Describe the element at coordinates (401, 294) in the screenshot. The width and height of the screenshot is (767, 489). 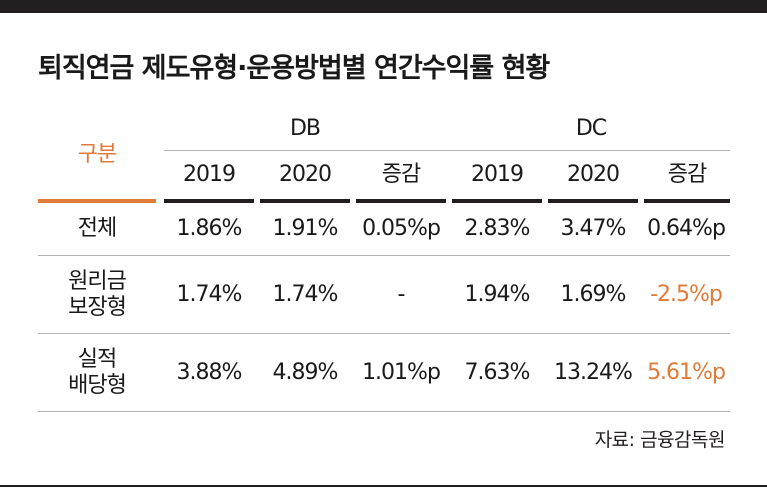
I see `table-cell: -` at that location.